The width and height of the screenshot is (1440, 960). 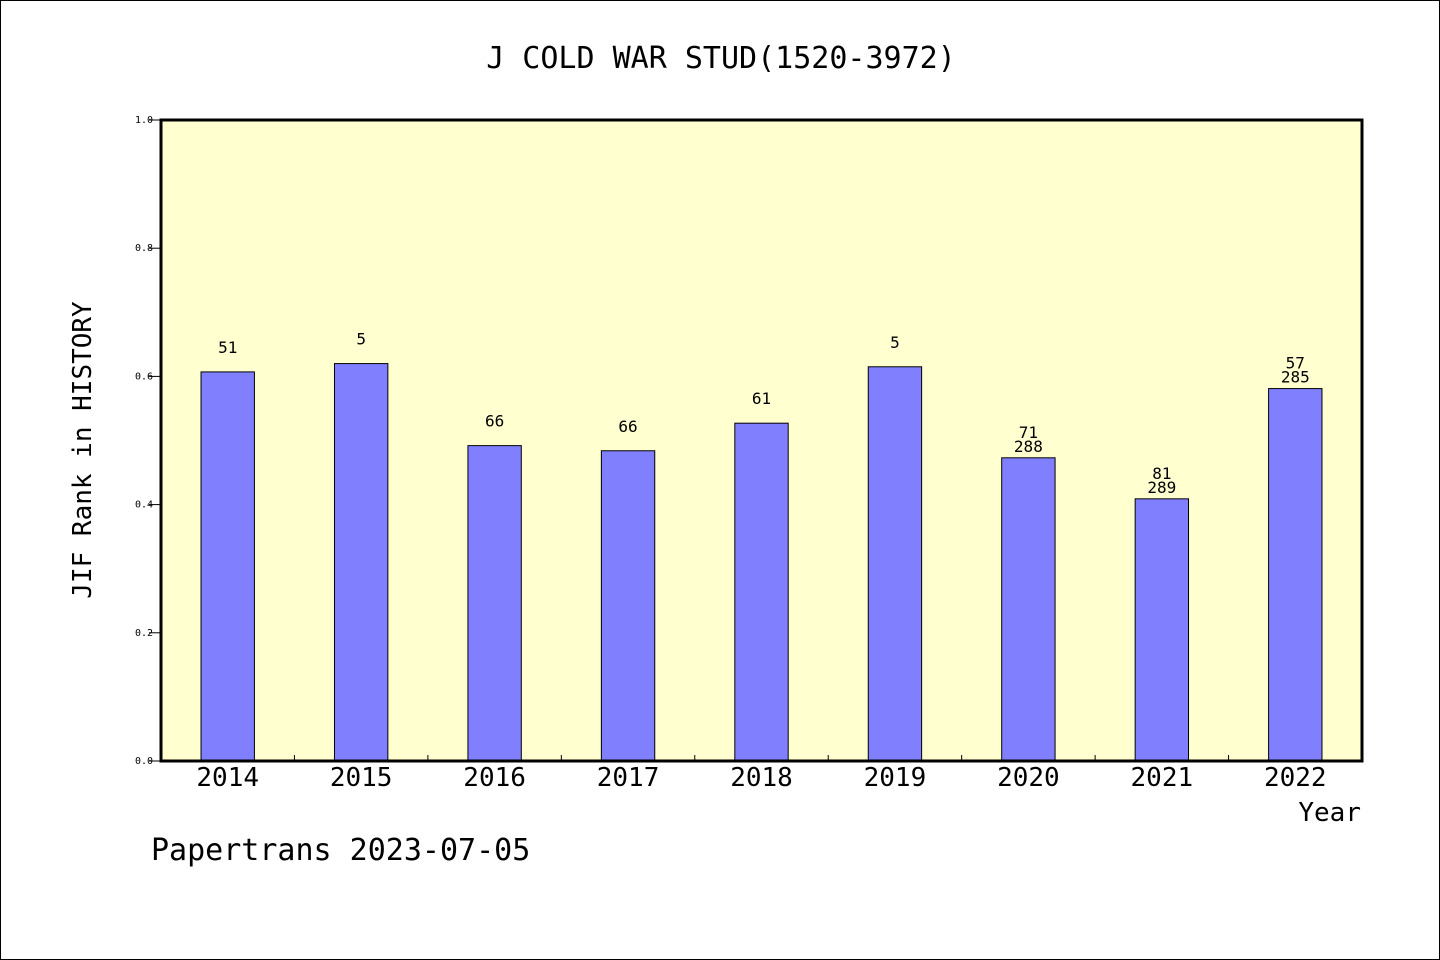 What do you see at coordinates (144, 505) in the screenshot?
I see `y-tick-label-2: 0.4` at bounding box center [144, 505].